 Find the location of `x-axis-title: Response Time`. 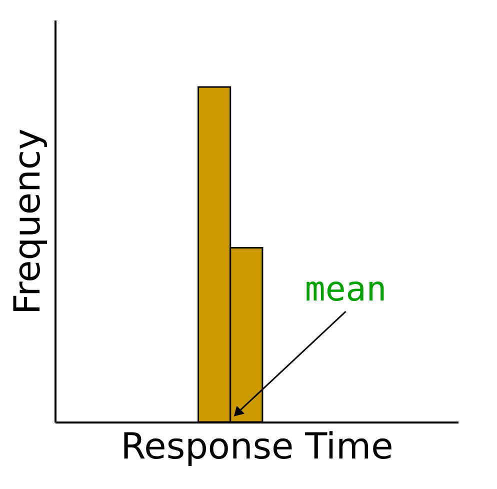

x-axis-title: Response Time is located at coordinates (257, 447).